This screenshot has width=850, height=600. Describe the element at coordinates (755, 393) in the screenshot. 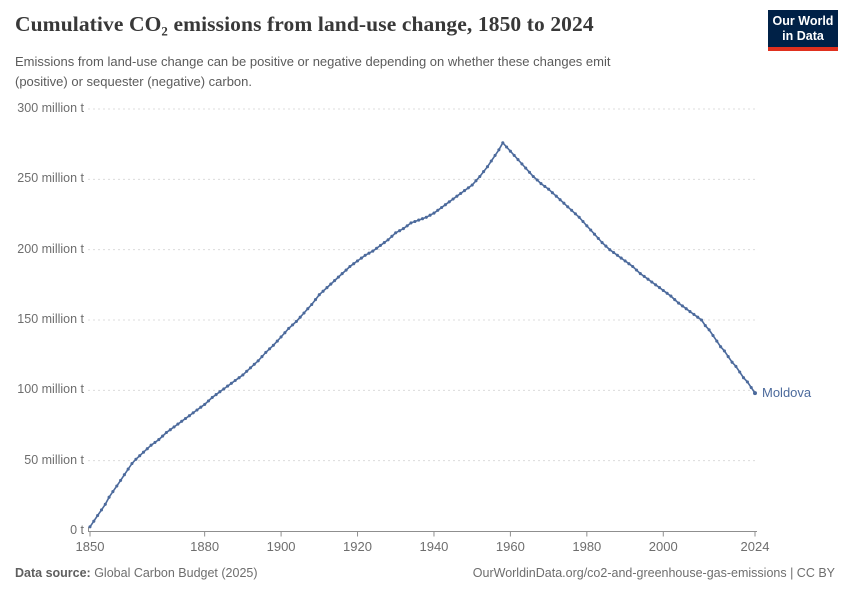

I see `moldova-end-point` at that location.